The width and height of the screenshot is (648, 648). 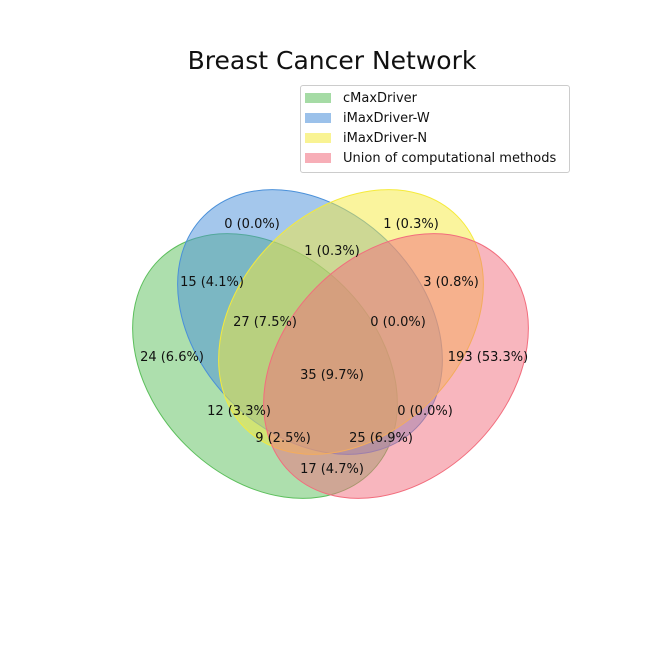 What do you see at coordinates (386, 118) in the screenshot?
I see `legend-label: iMaxDriver-W` at bounding box center [386, 118].